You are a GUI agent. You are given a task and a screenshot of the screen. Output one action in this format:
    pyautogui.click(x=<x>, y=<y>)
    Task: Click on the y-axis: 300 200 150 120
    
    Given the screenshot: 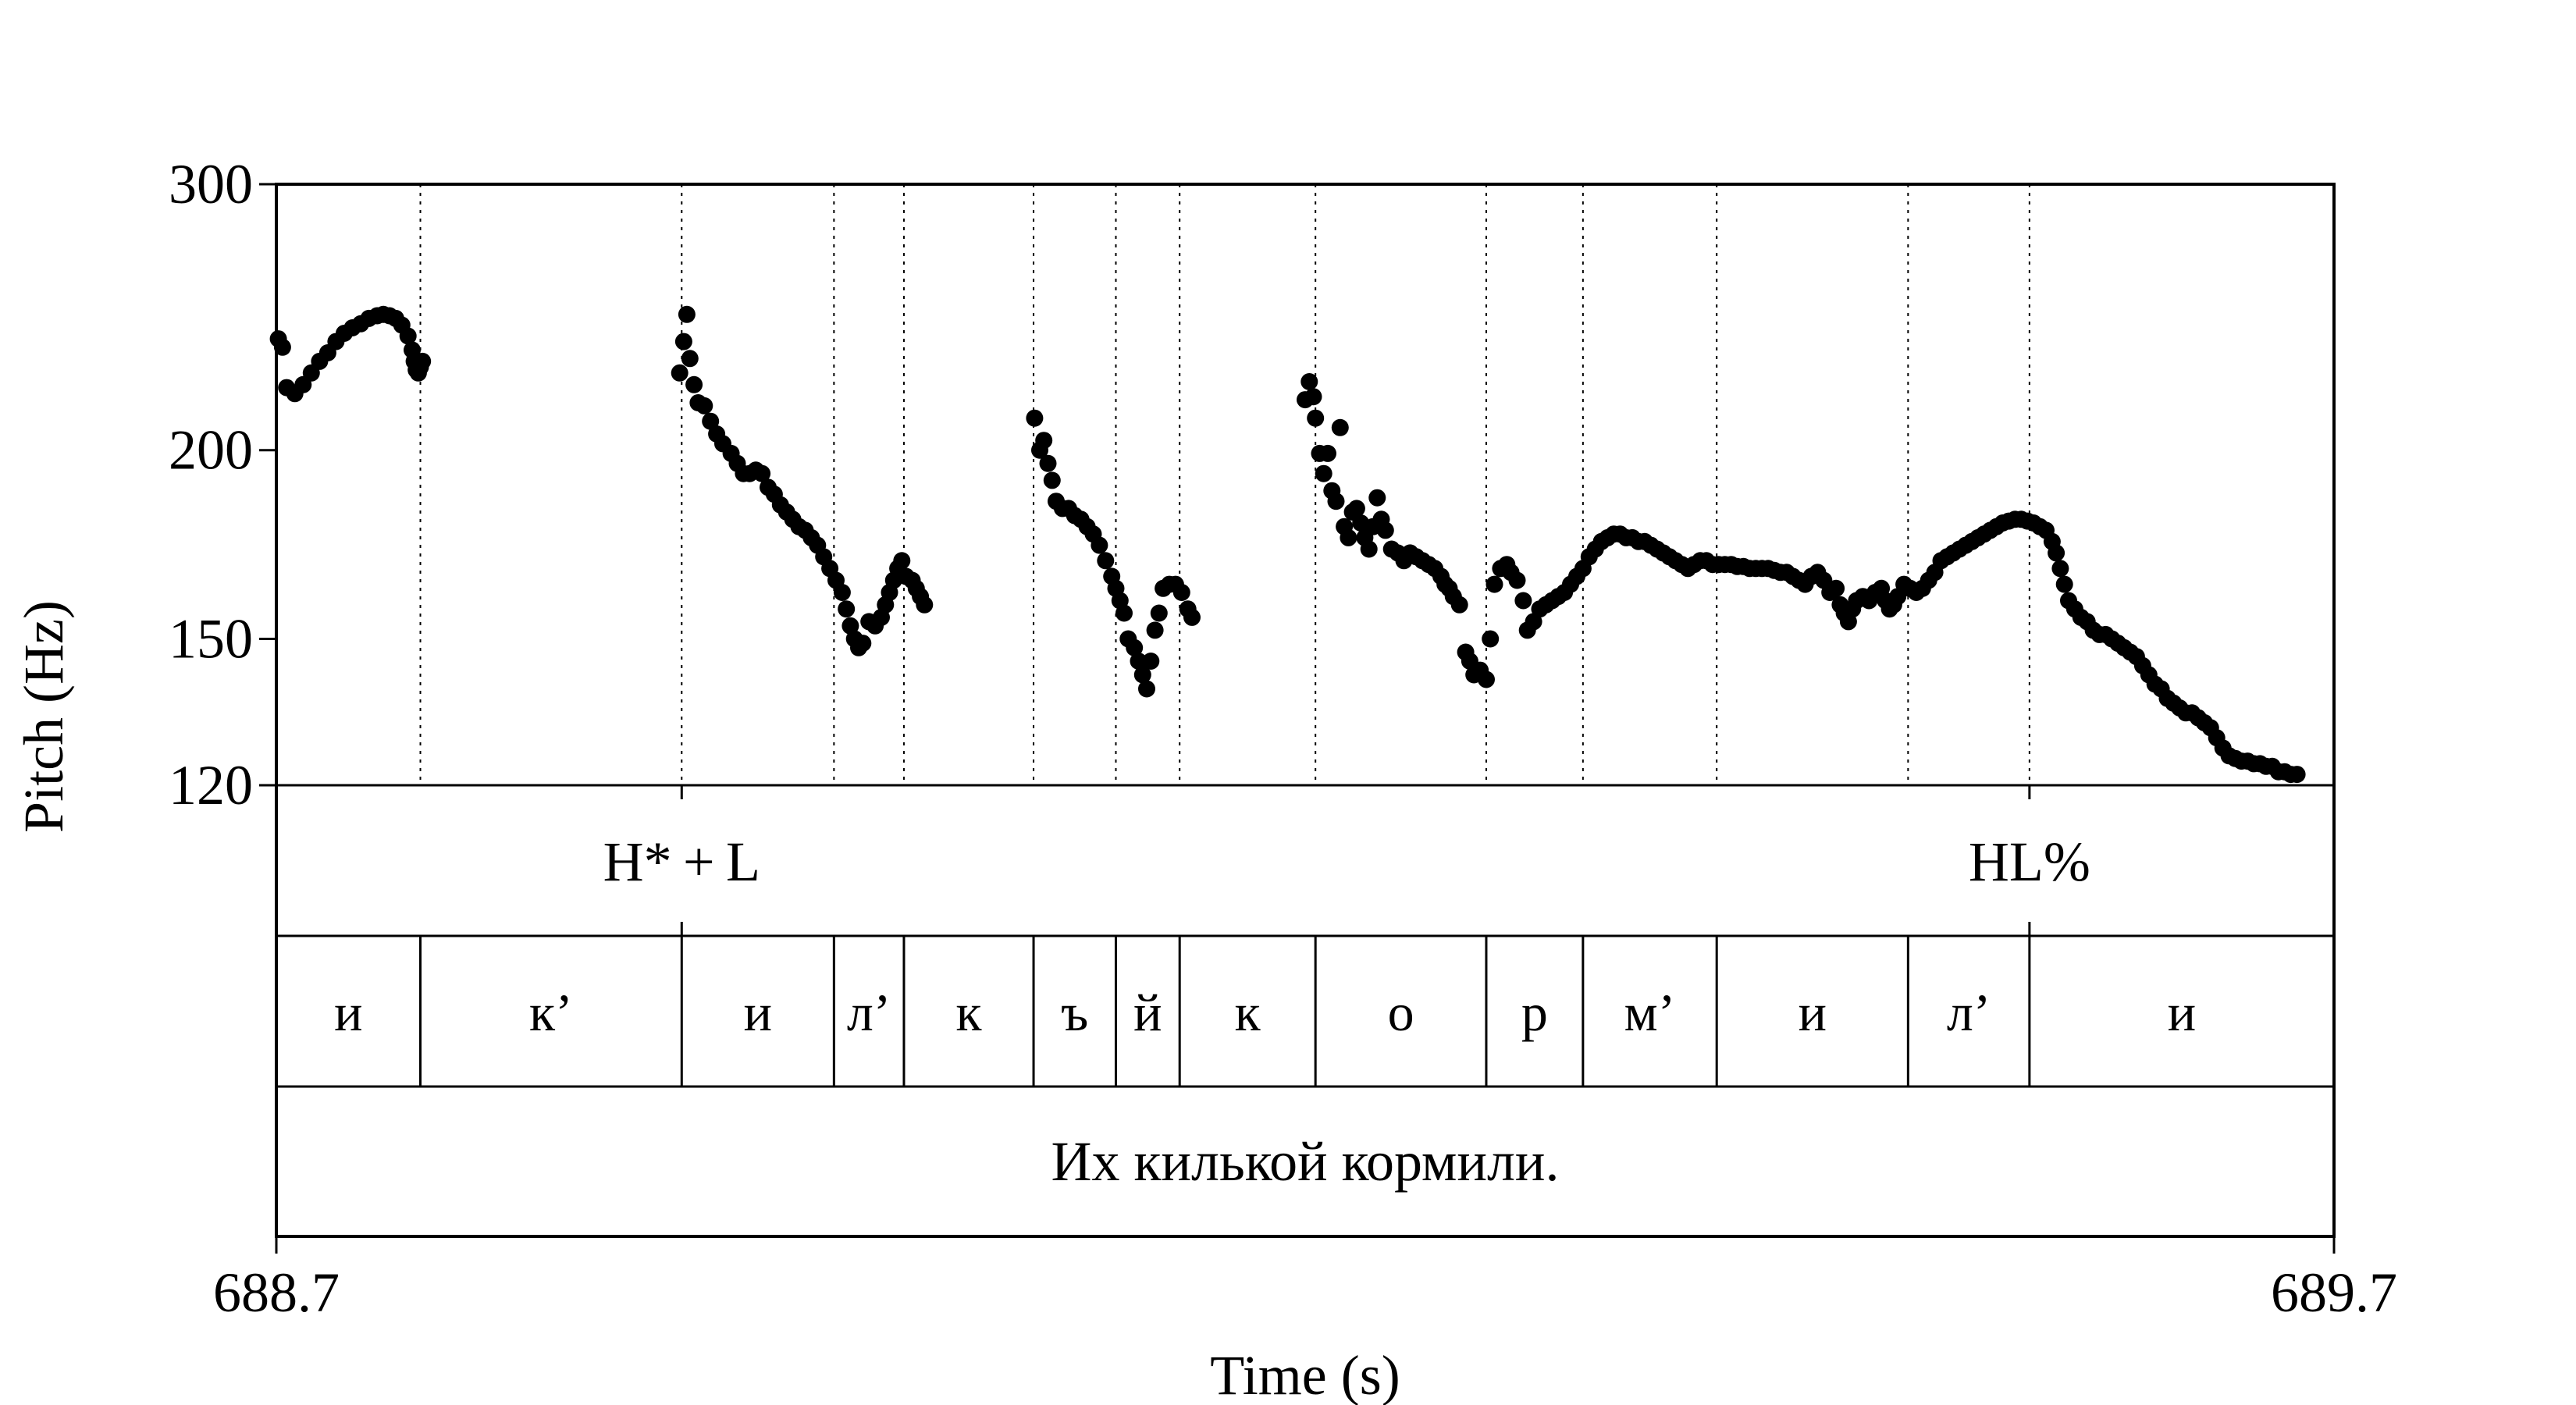 What is the action you would take?
    pyautogui.click(x=222, y=484)
    